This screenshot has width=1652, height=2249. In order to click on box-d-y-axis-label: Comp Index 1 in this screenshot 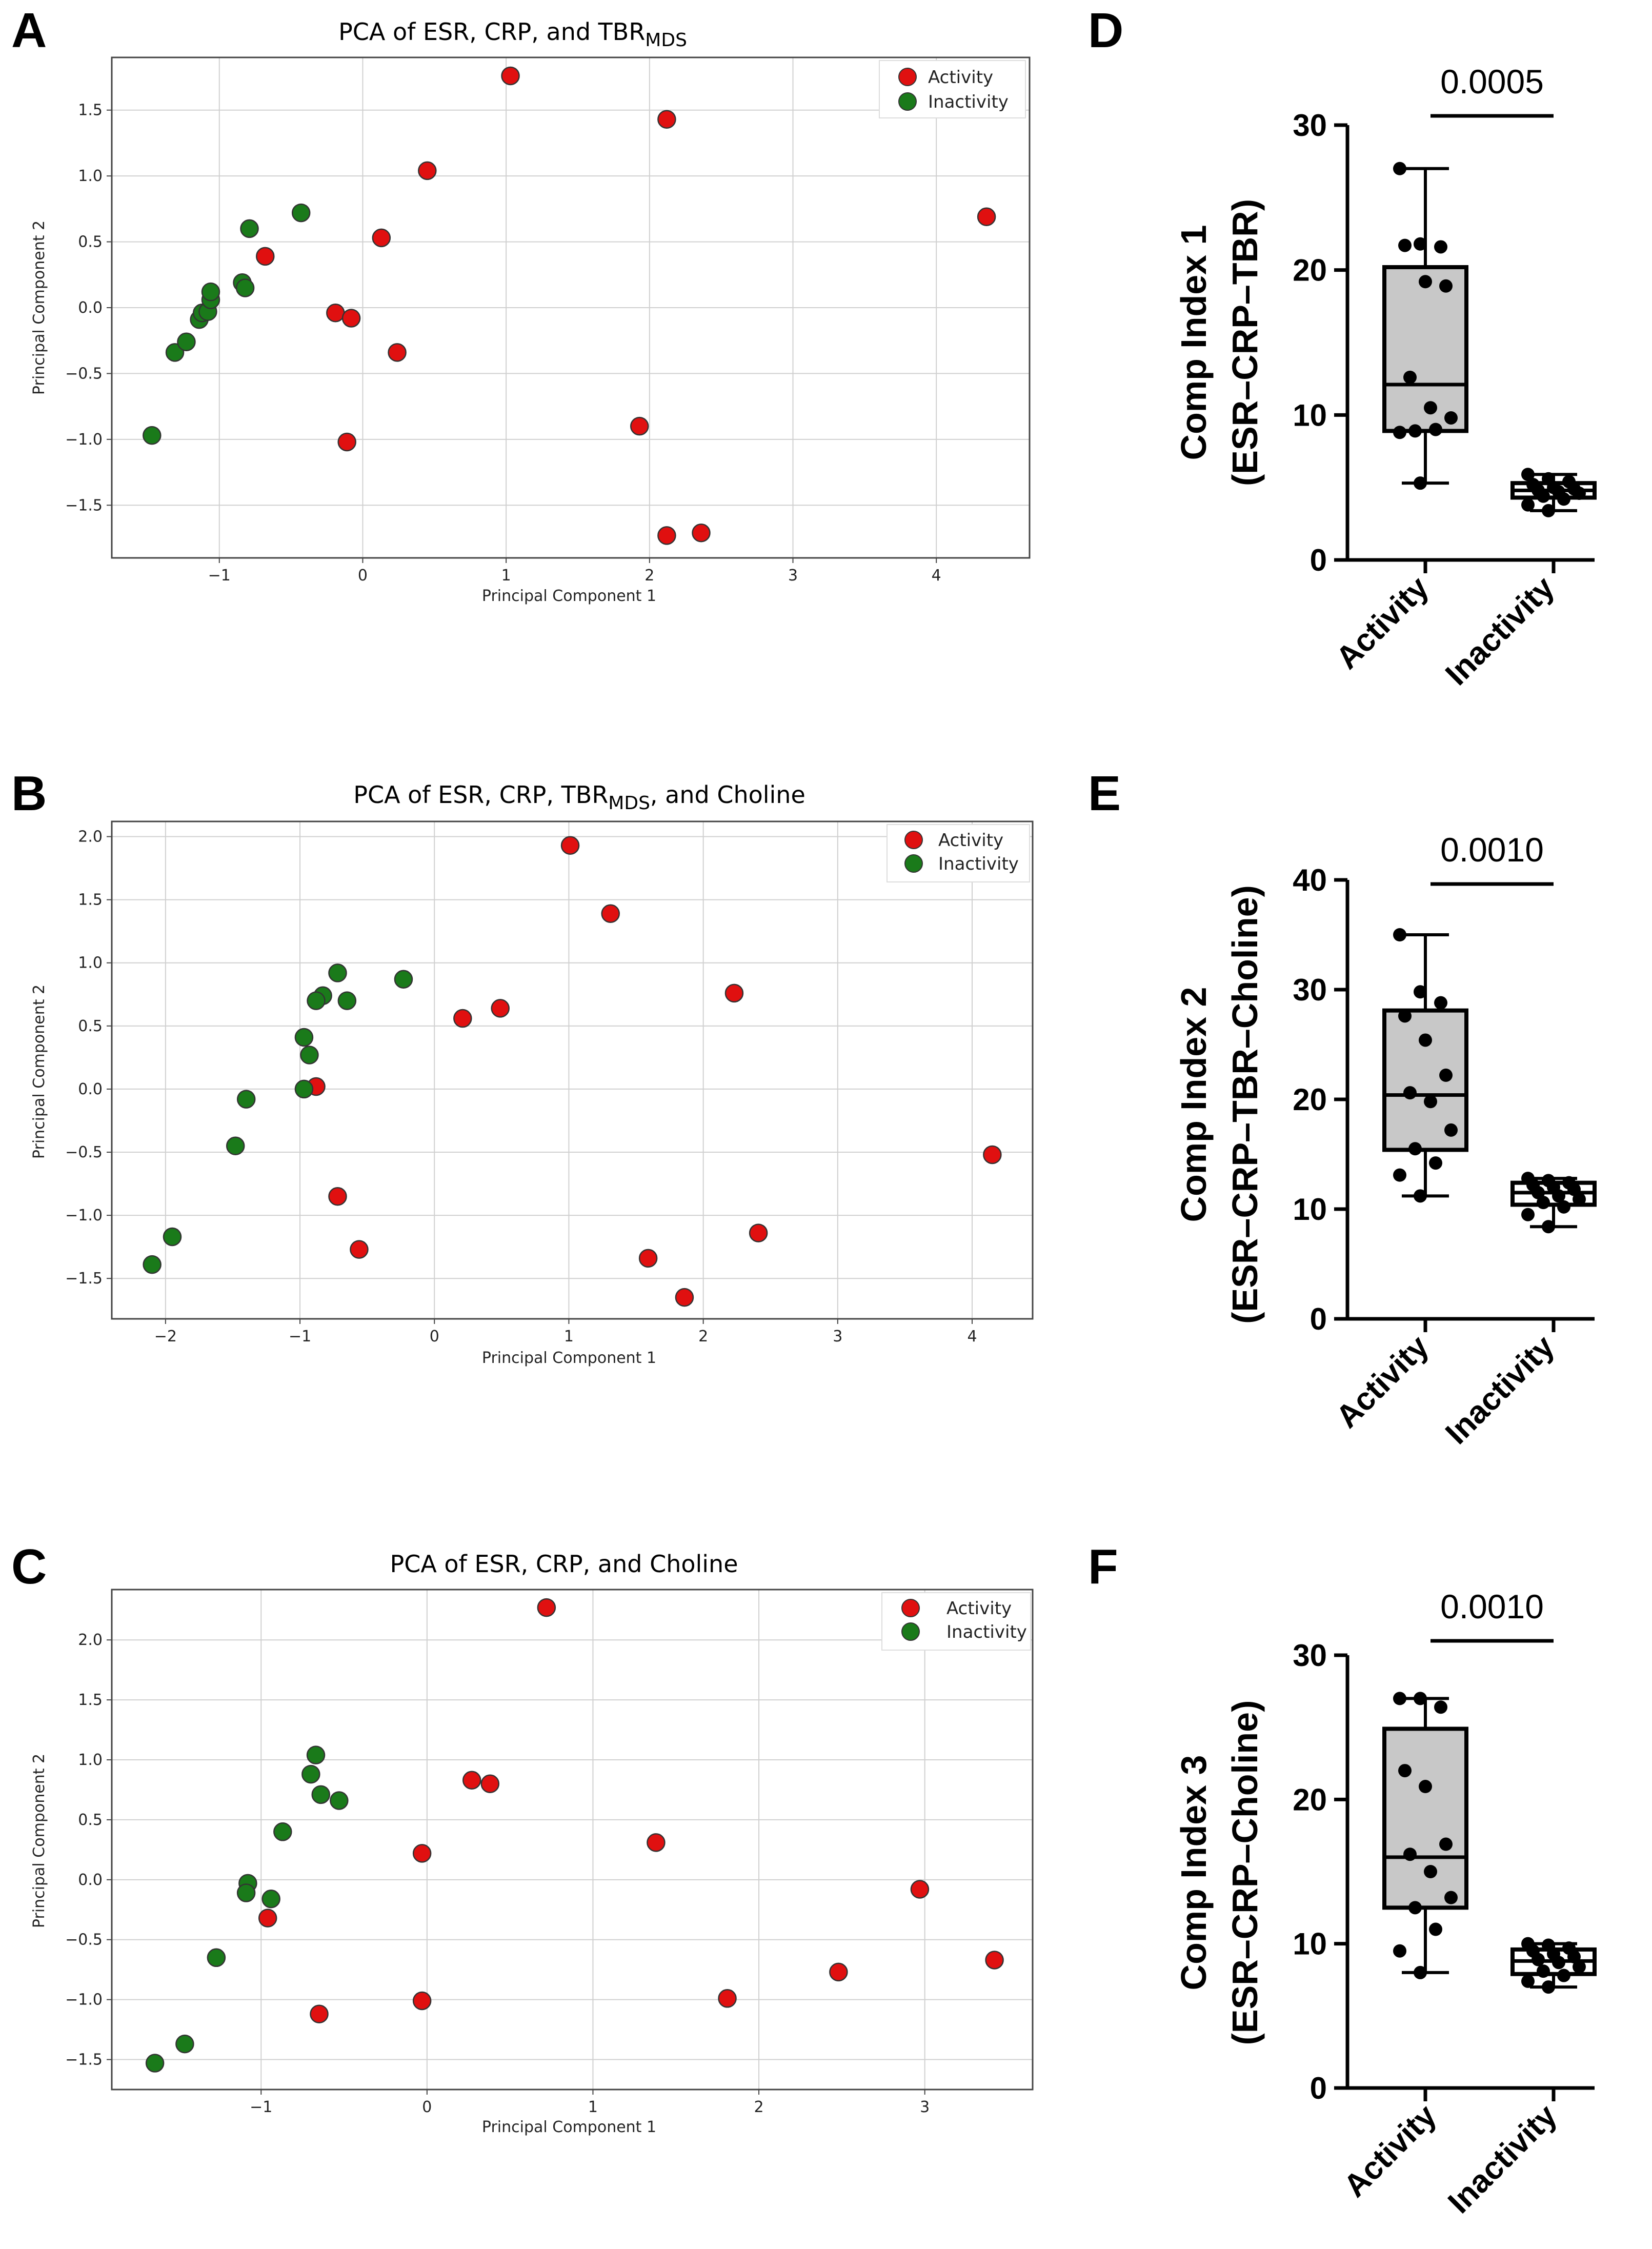, I will do `click(1194, 342)`.